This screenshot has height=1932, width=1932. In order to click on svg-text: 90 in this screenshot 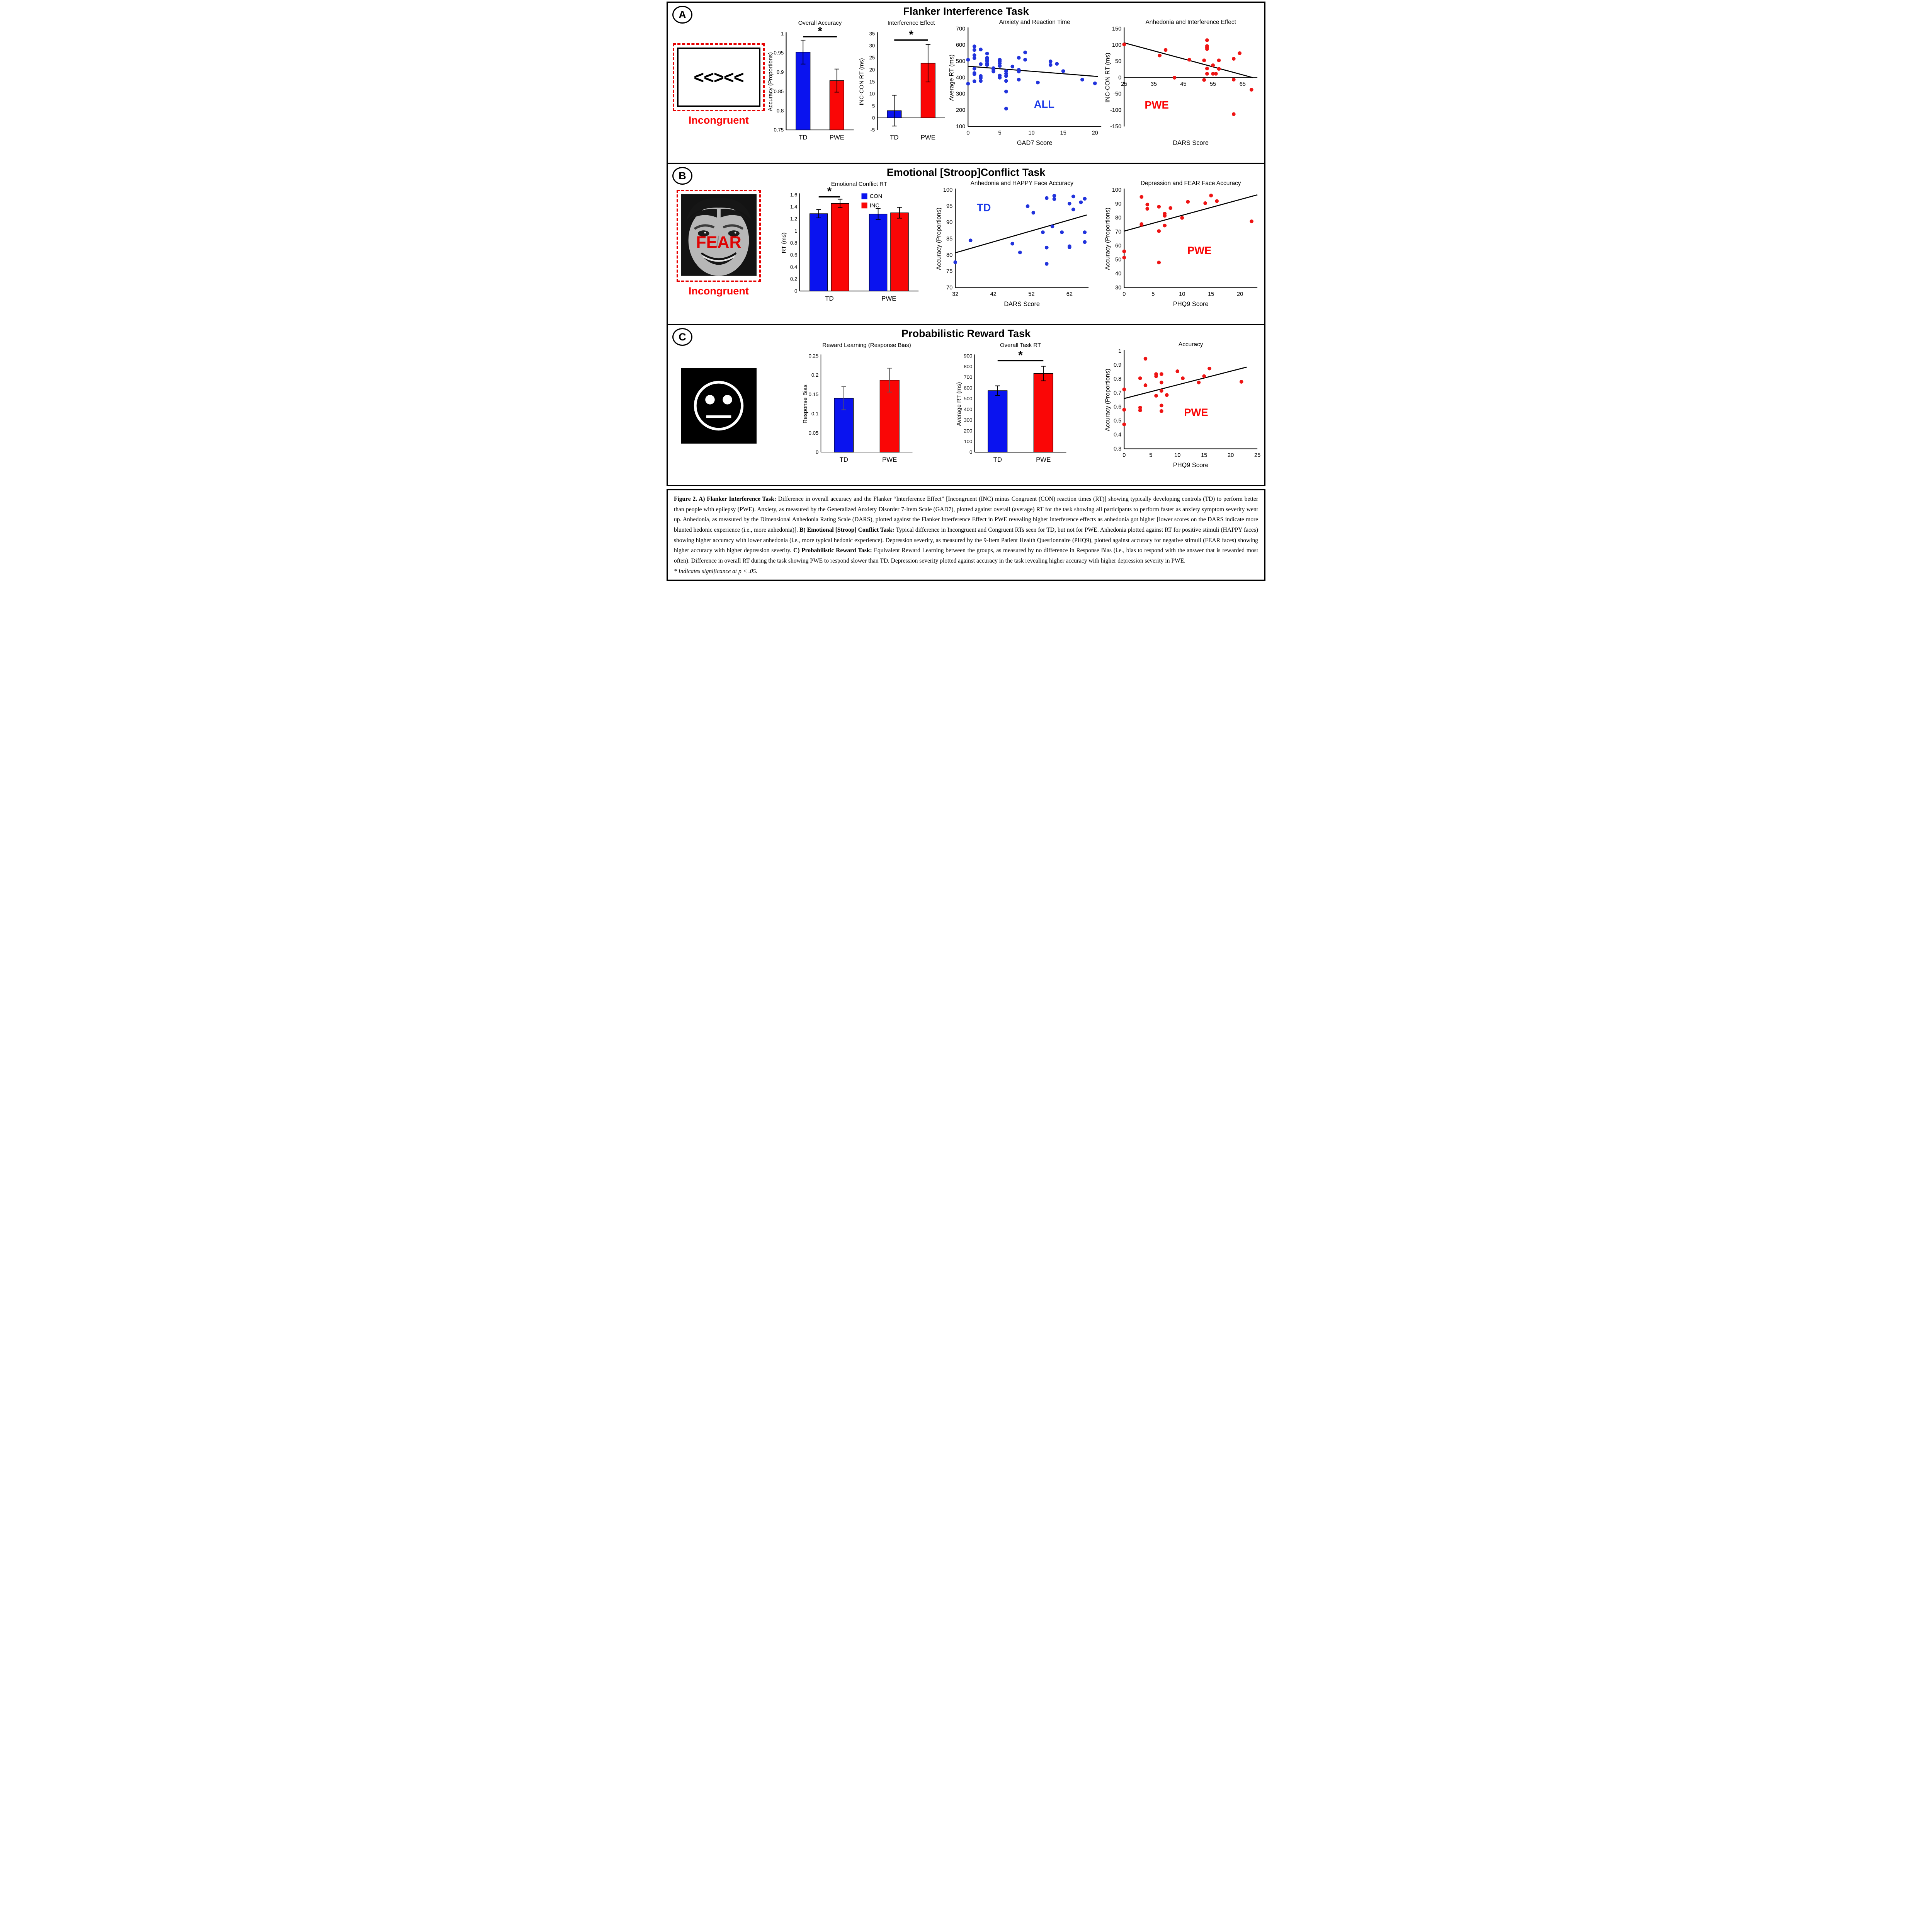, I will do `click(1118, 204)`.